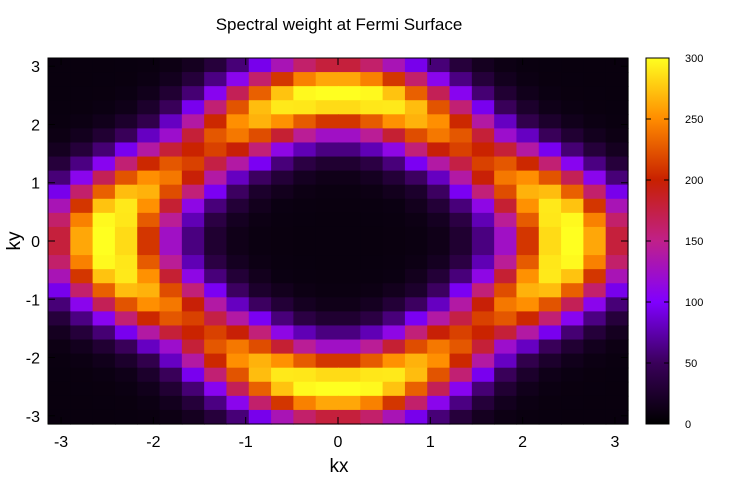 The image size is (741, 477). Describe the element at coordinates (614, 442) in the screenshot. I see `x-tick-label: 3` at that location.